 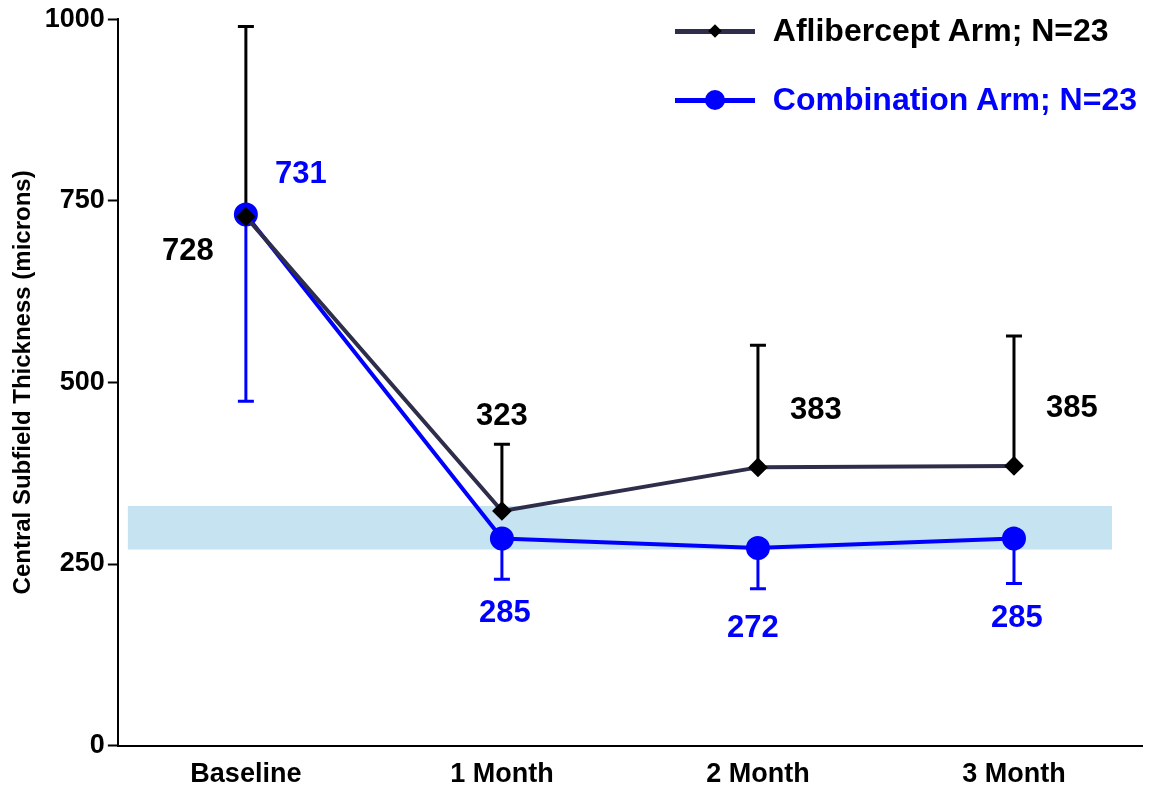 What do you see at coordinates (1072, 407) in the screenshot?
I see `data-label: 385` at bounding box center [1072, 407].